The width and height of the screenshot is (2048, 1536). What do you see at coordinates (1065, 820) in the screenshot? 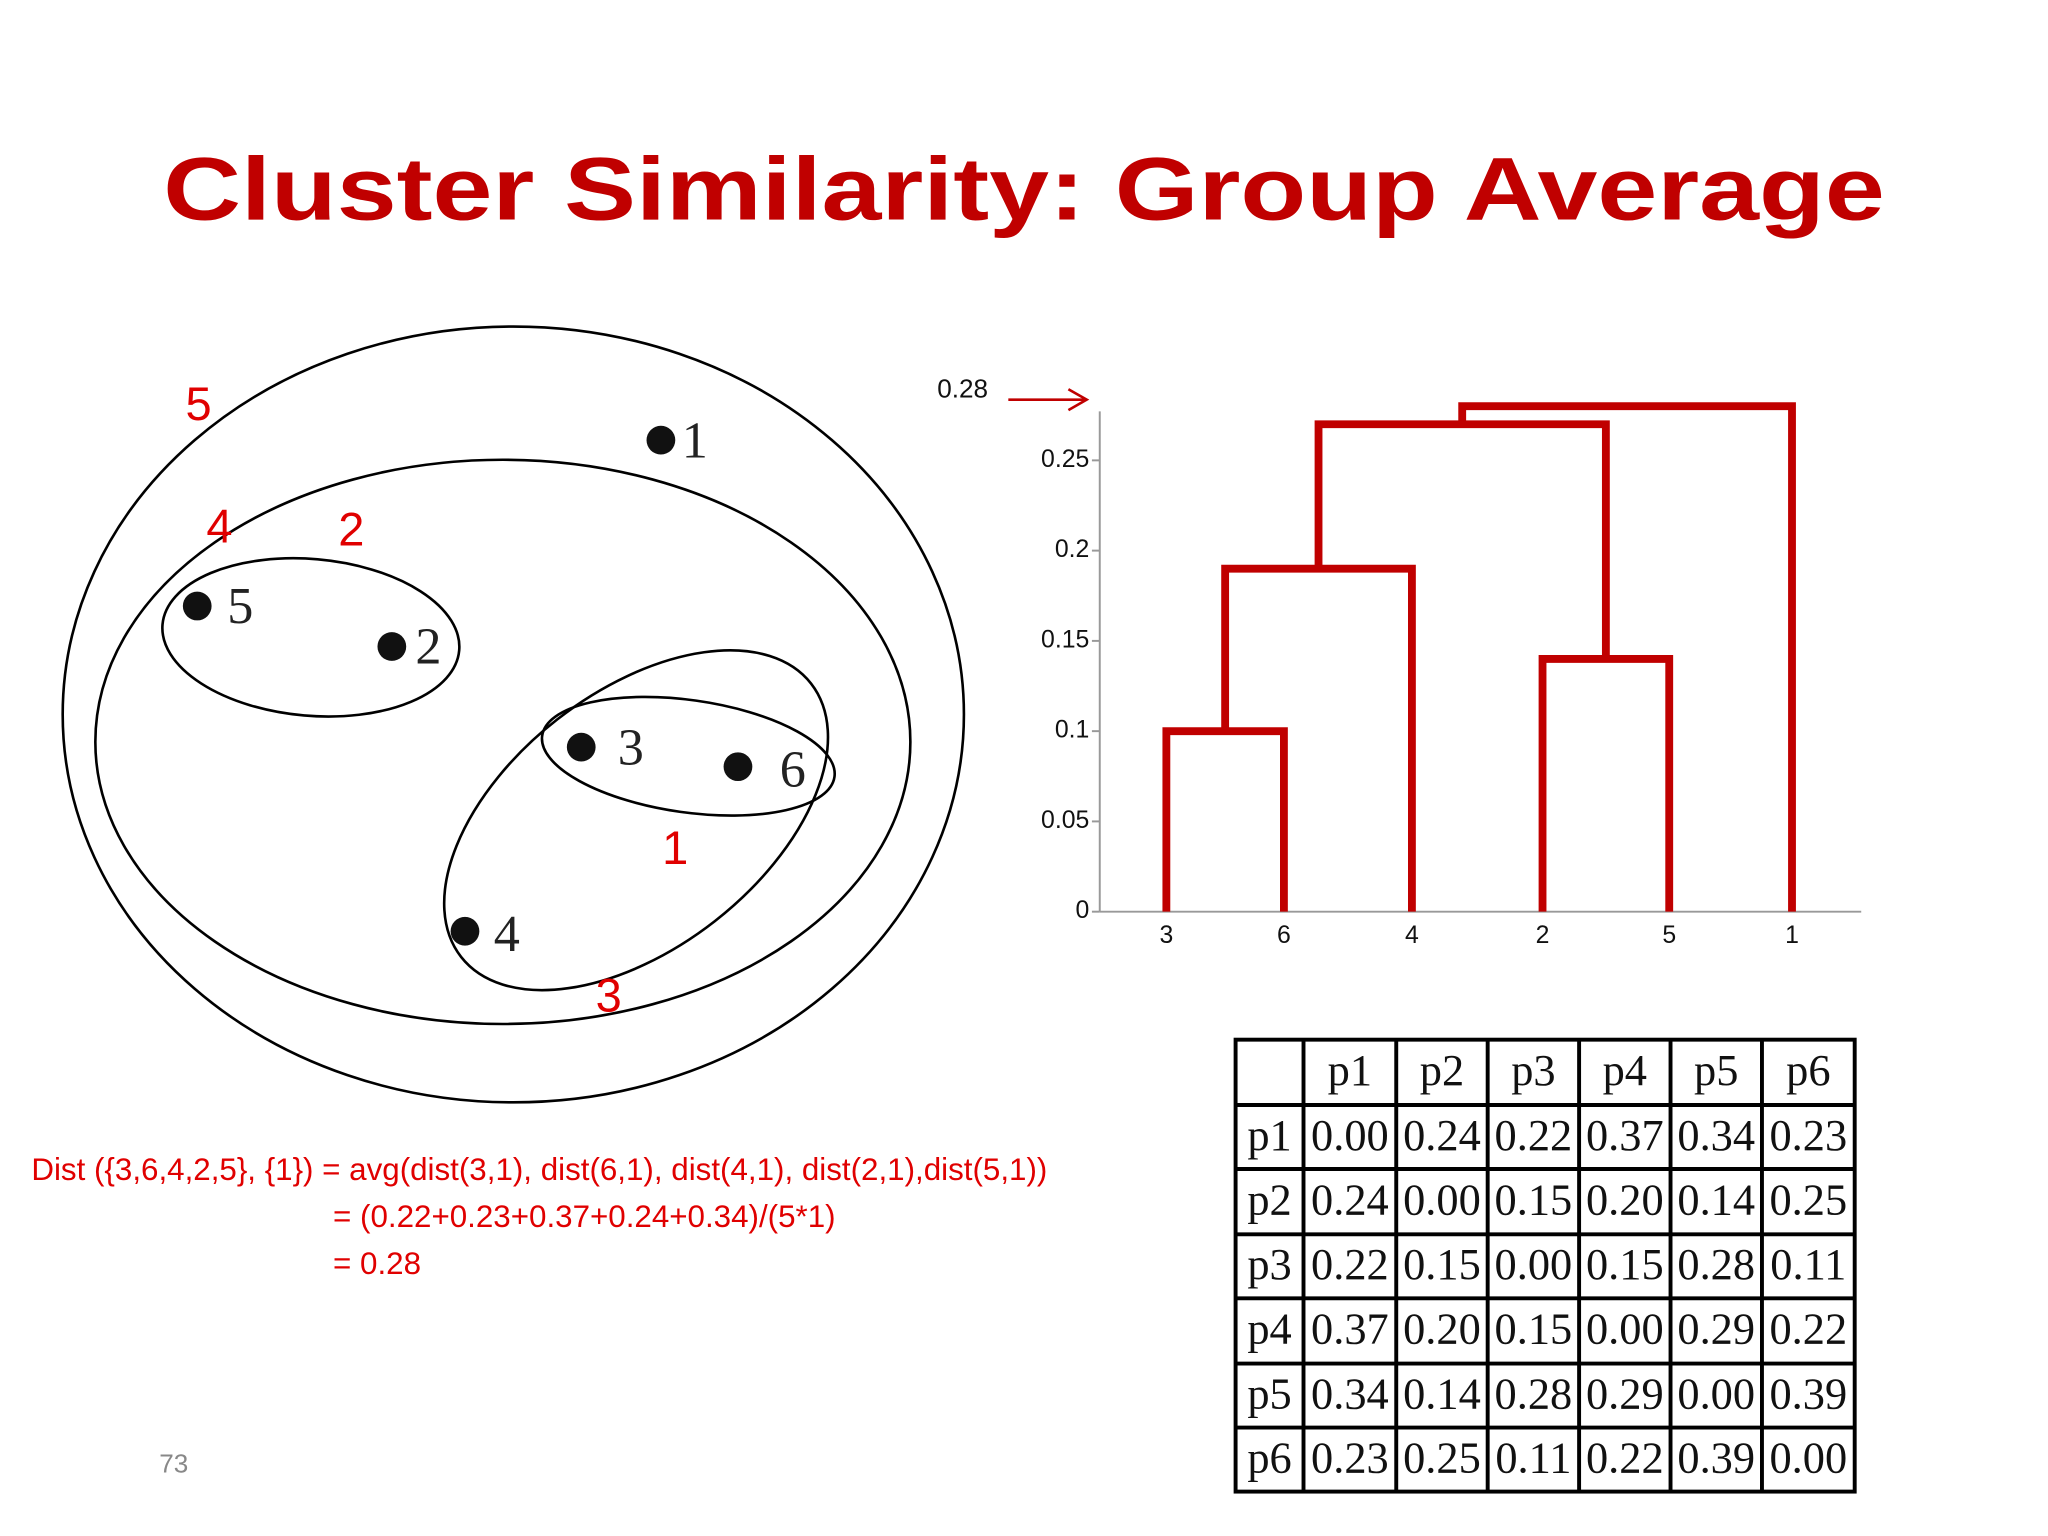
I see `y-tick-label: 0.05` at bounding box center [1065, 820].